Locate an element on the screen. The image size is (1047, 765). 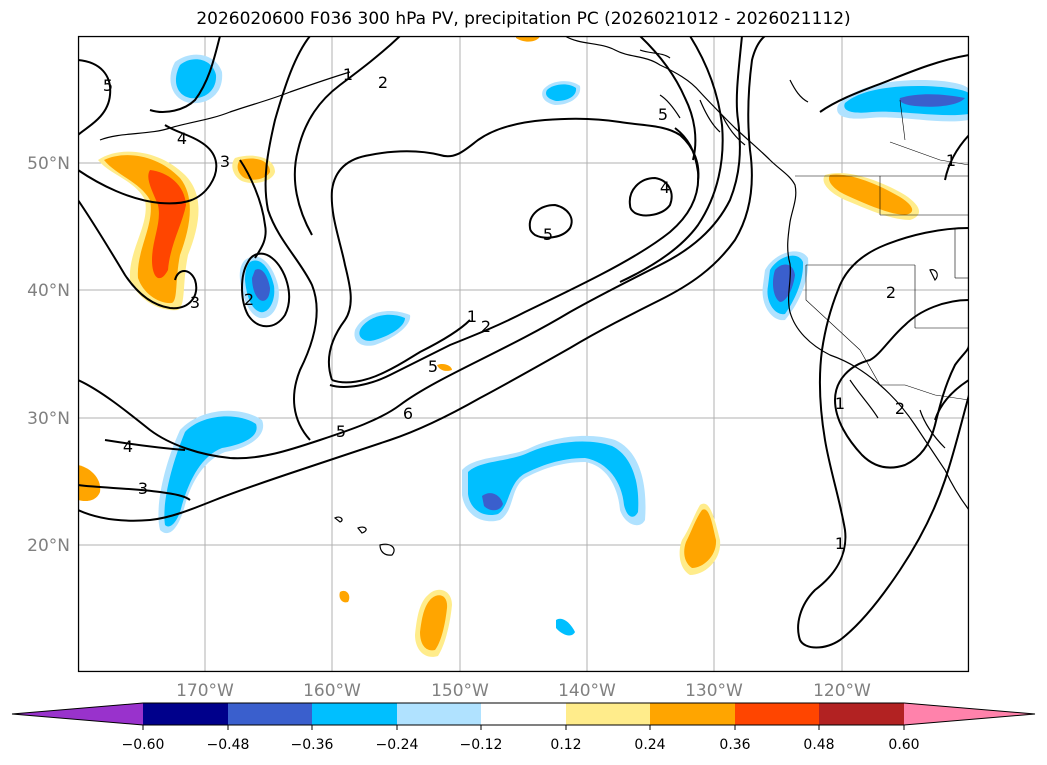
colorbar-extend-left is located at coordinates (77, 714).